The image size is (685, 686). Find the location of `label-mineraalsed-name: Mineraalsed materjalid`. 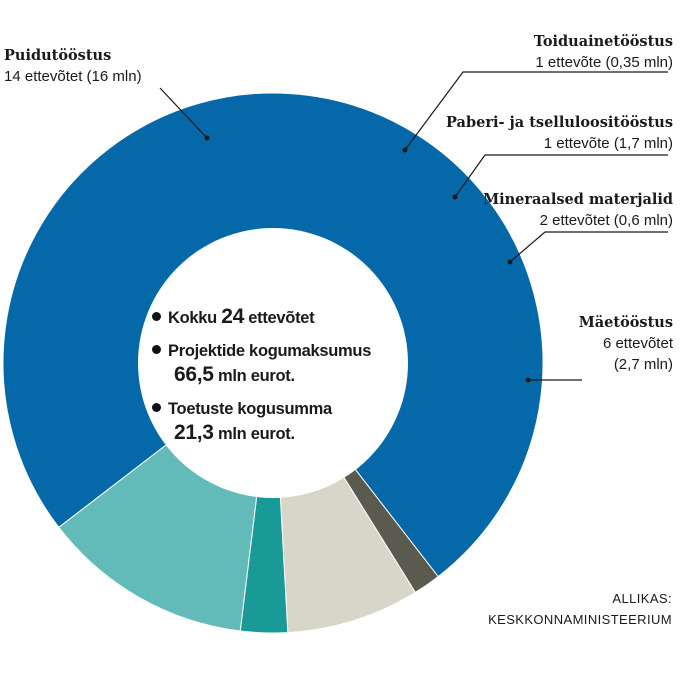

label-mineraalsed-name: Mineraalsed materjalid is located at coordinates (578, 199).